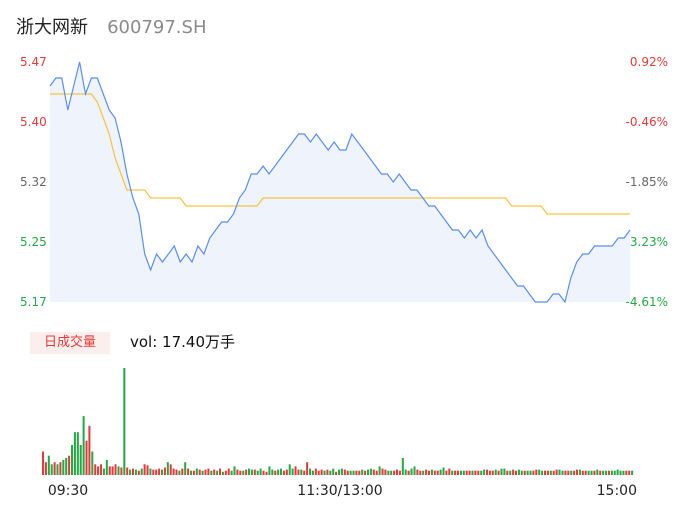 The image size is (686, 524). Describe the element at coordinates (647, 242) in the screenshot. I see `y-right-tick-label: -3.23%` at that location.